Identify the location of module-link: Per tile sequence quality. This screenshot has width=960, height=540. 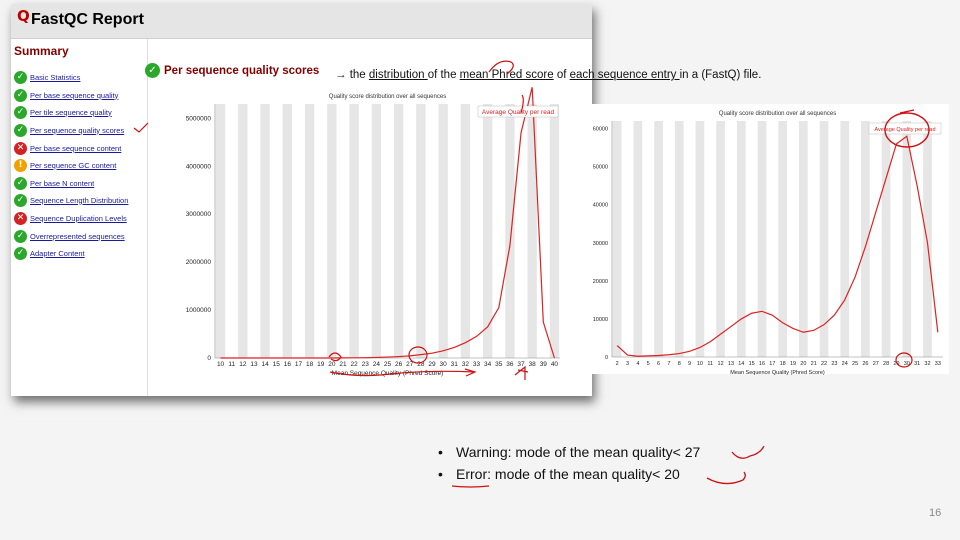
(71, 112).